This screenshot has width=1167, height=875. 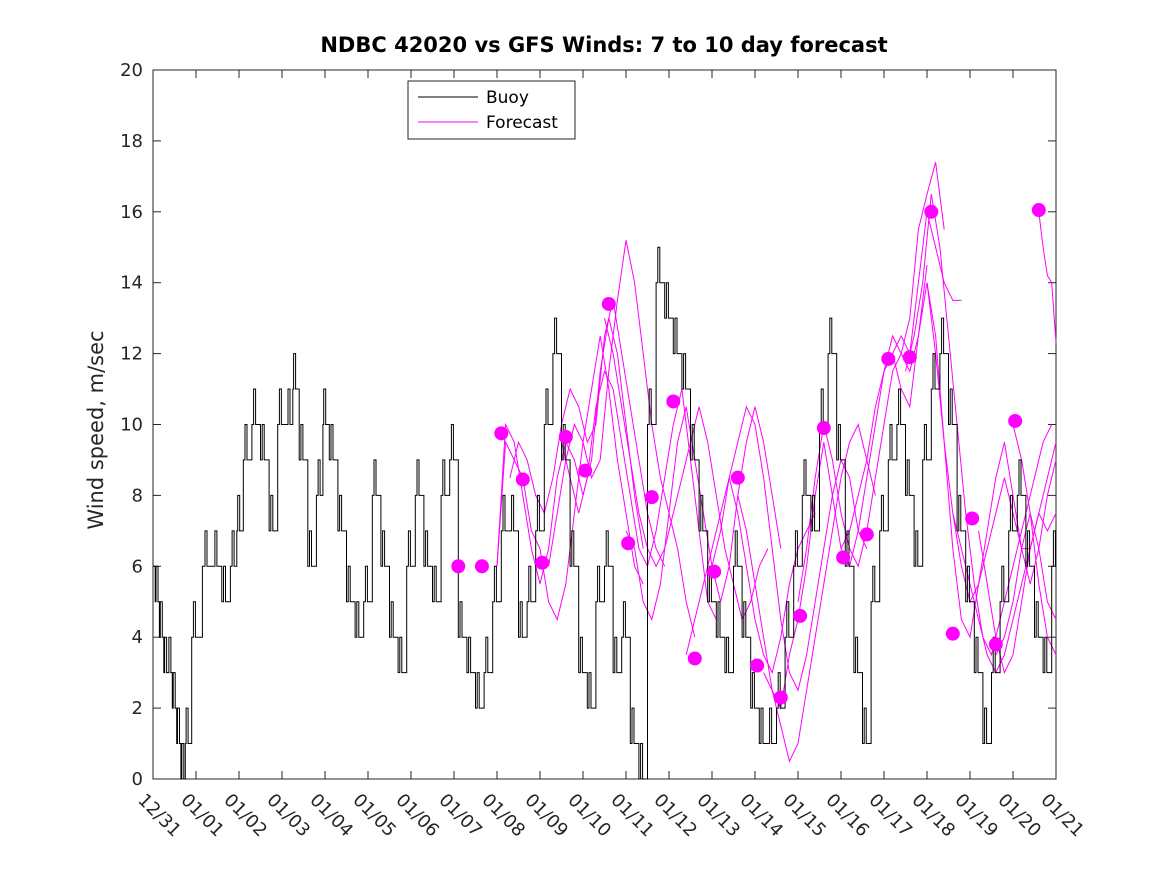 I want to click on legend-buoy-label: Buoy, so click(x=507, y=98).